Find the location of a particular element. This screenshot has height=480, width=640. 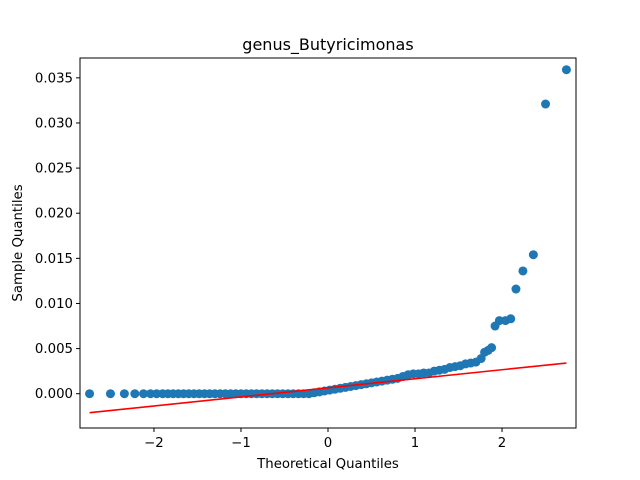

y-ticks: 0.000 0.005 0.010 0.015 0.020 0.025 0.030 0.035 is located at coordinates (57, 236).